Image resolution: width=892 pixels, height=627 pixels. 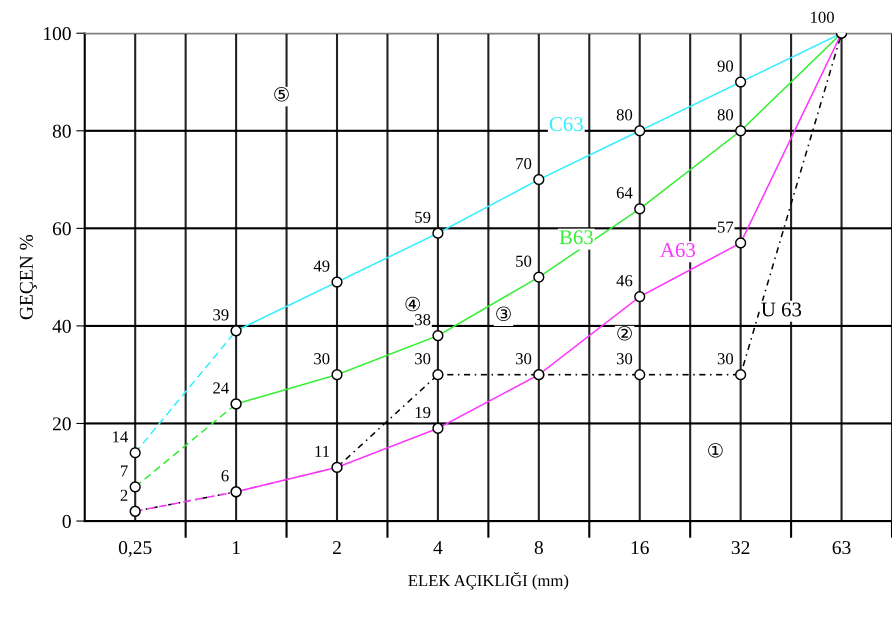 What do you see at coordinates (488, 581) in the screenshot?
I see `x-axis-title: ELEK AÇIKLIĞI (mm)` at bounding box center [488, 581].